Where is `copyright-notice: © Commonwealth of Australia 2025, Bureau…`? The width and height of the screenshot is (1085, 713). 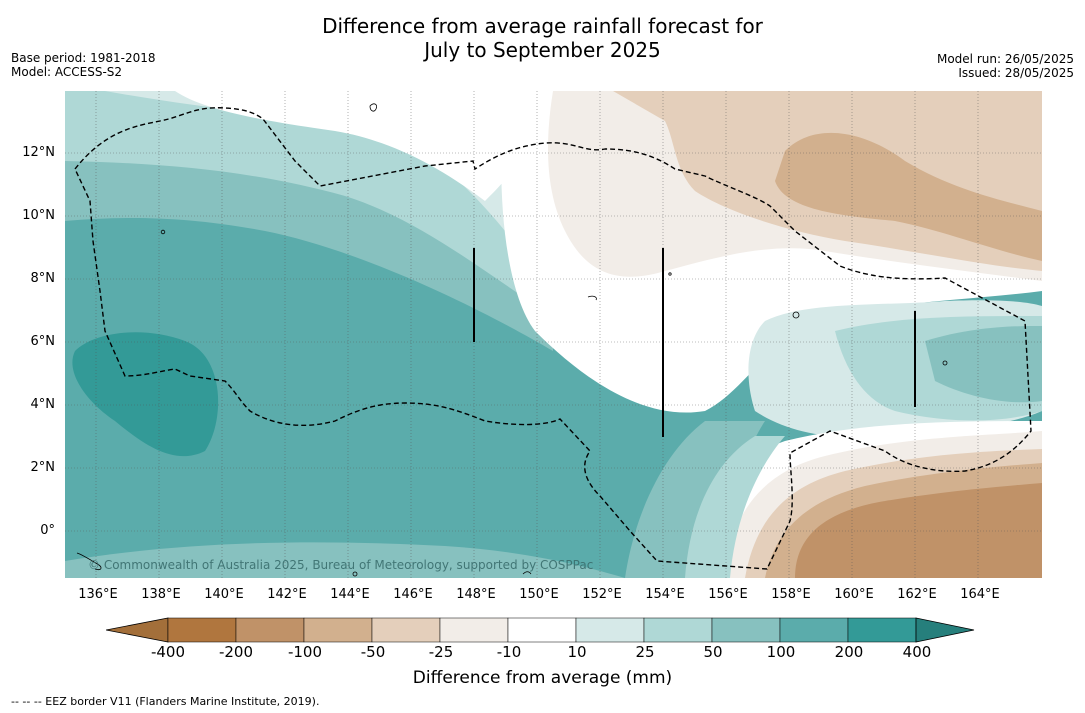
copyright-notice: © Commonwealth of Australia 2025, Bureau… is located at coordinates (341, 565).